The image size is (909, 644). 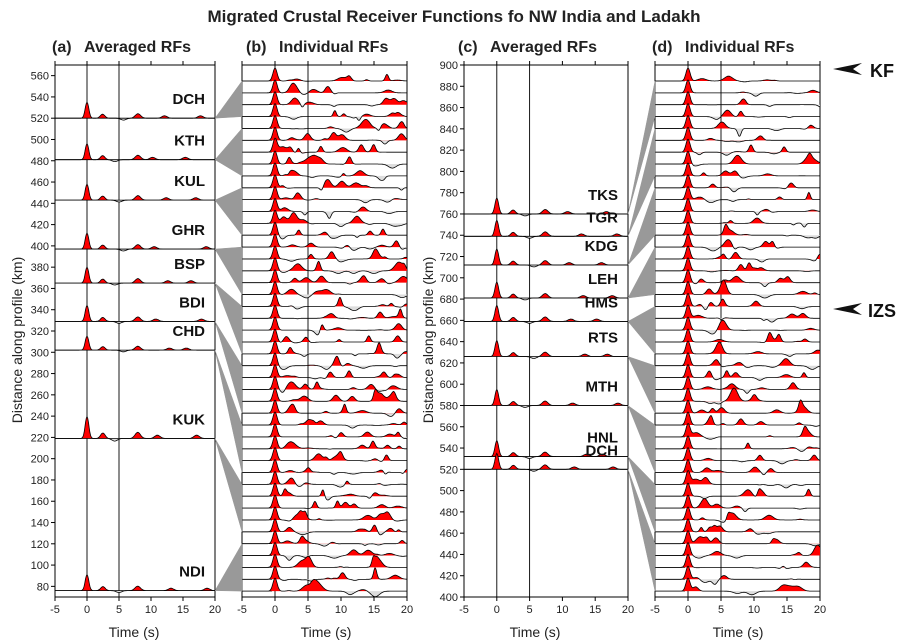 I want to click on y-tick-label: 880, so click(x=449, y=87).